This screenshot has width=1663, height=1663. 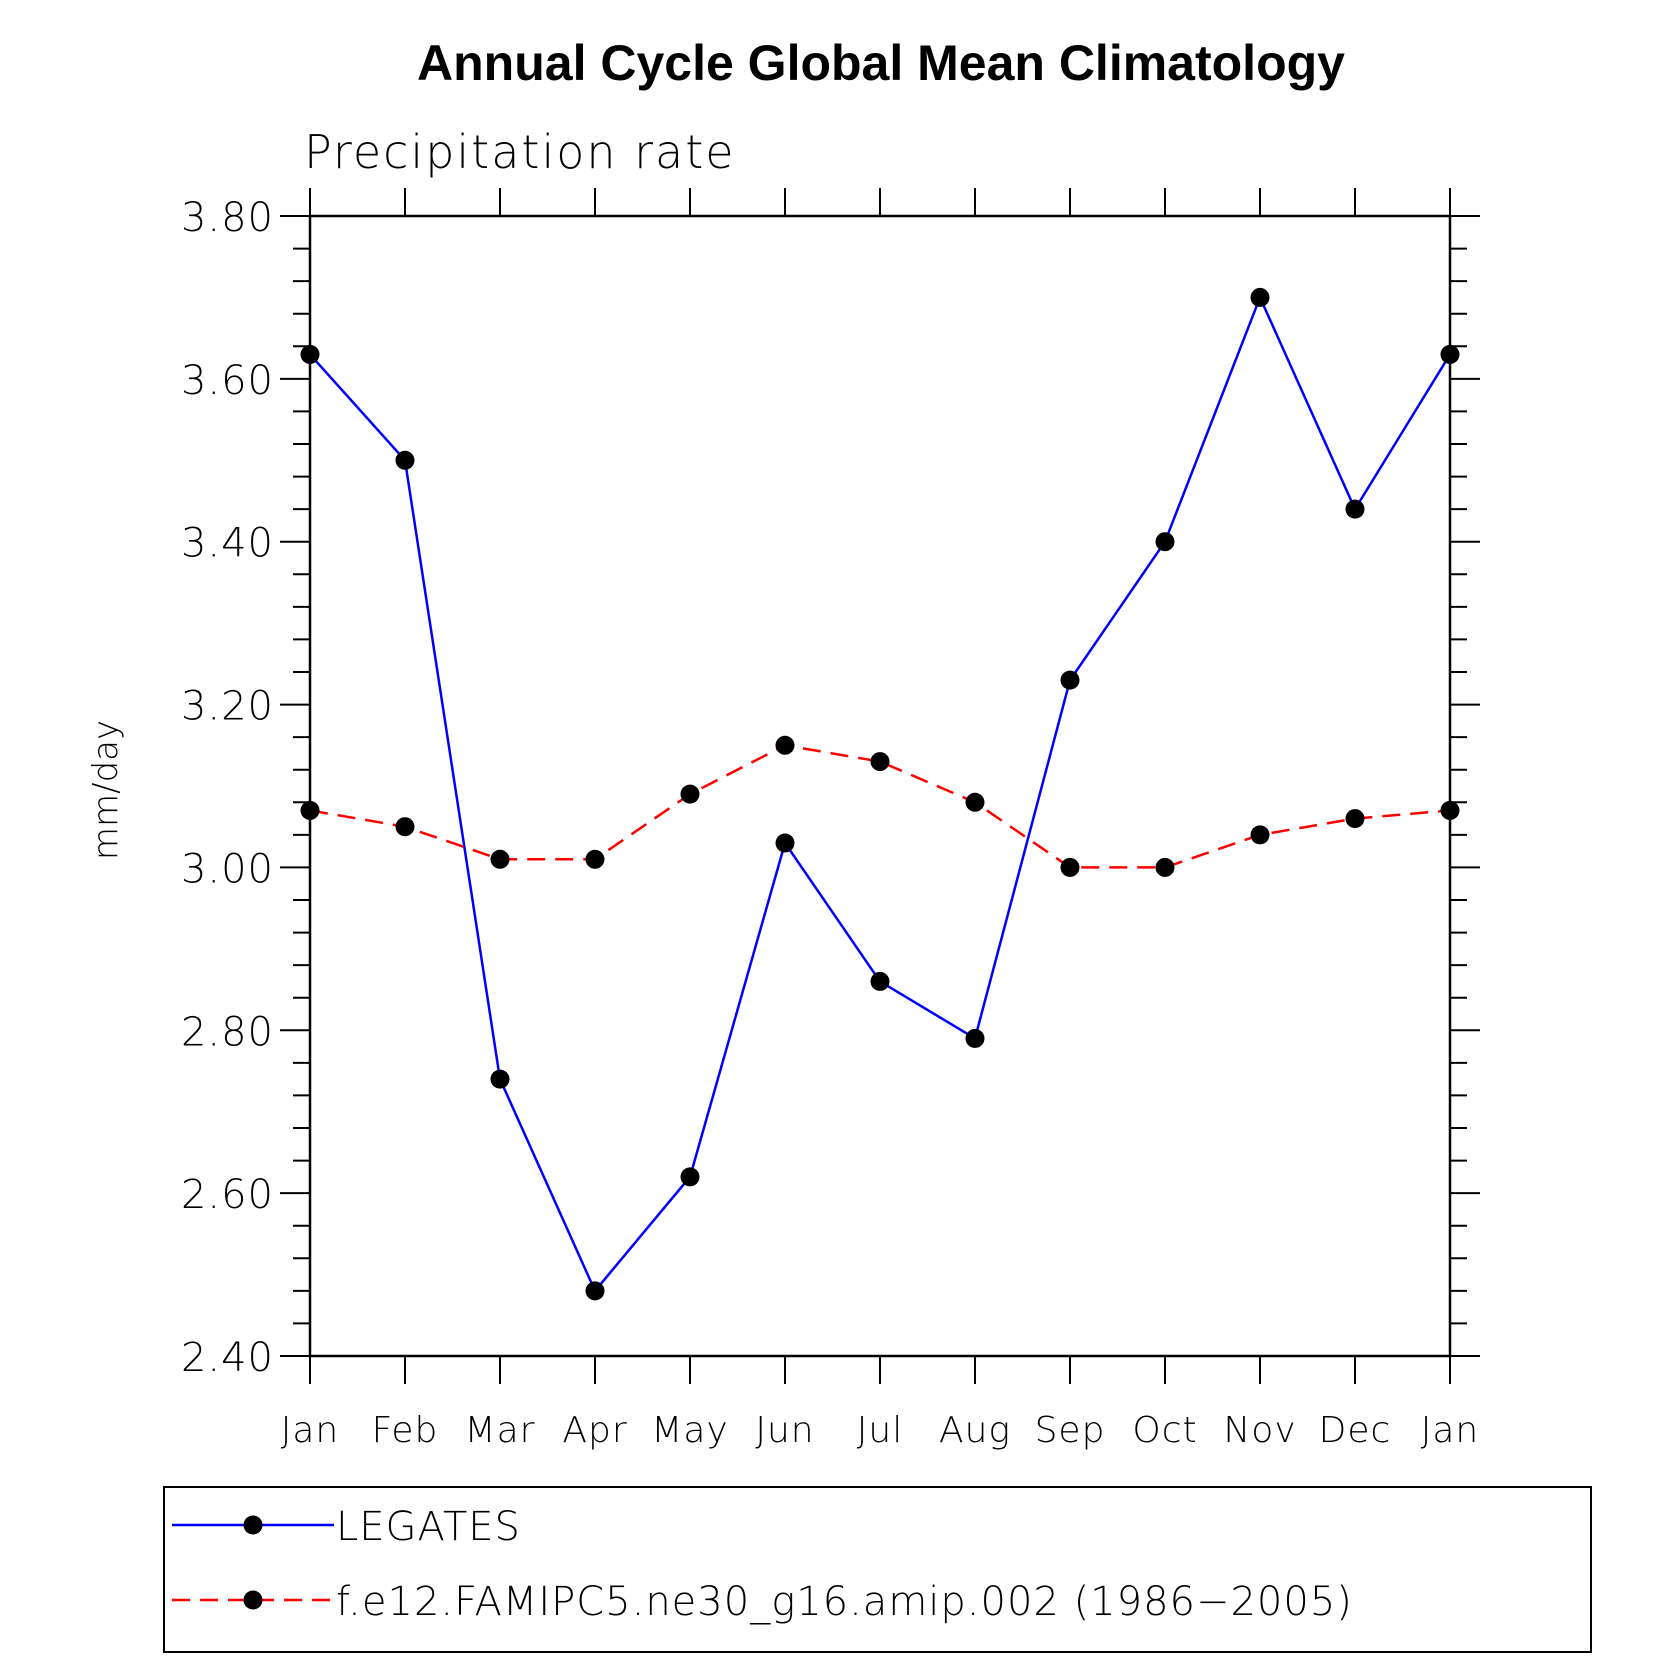 I want to click on y-tick-label: 3.20, so click(x=227, y=707).